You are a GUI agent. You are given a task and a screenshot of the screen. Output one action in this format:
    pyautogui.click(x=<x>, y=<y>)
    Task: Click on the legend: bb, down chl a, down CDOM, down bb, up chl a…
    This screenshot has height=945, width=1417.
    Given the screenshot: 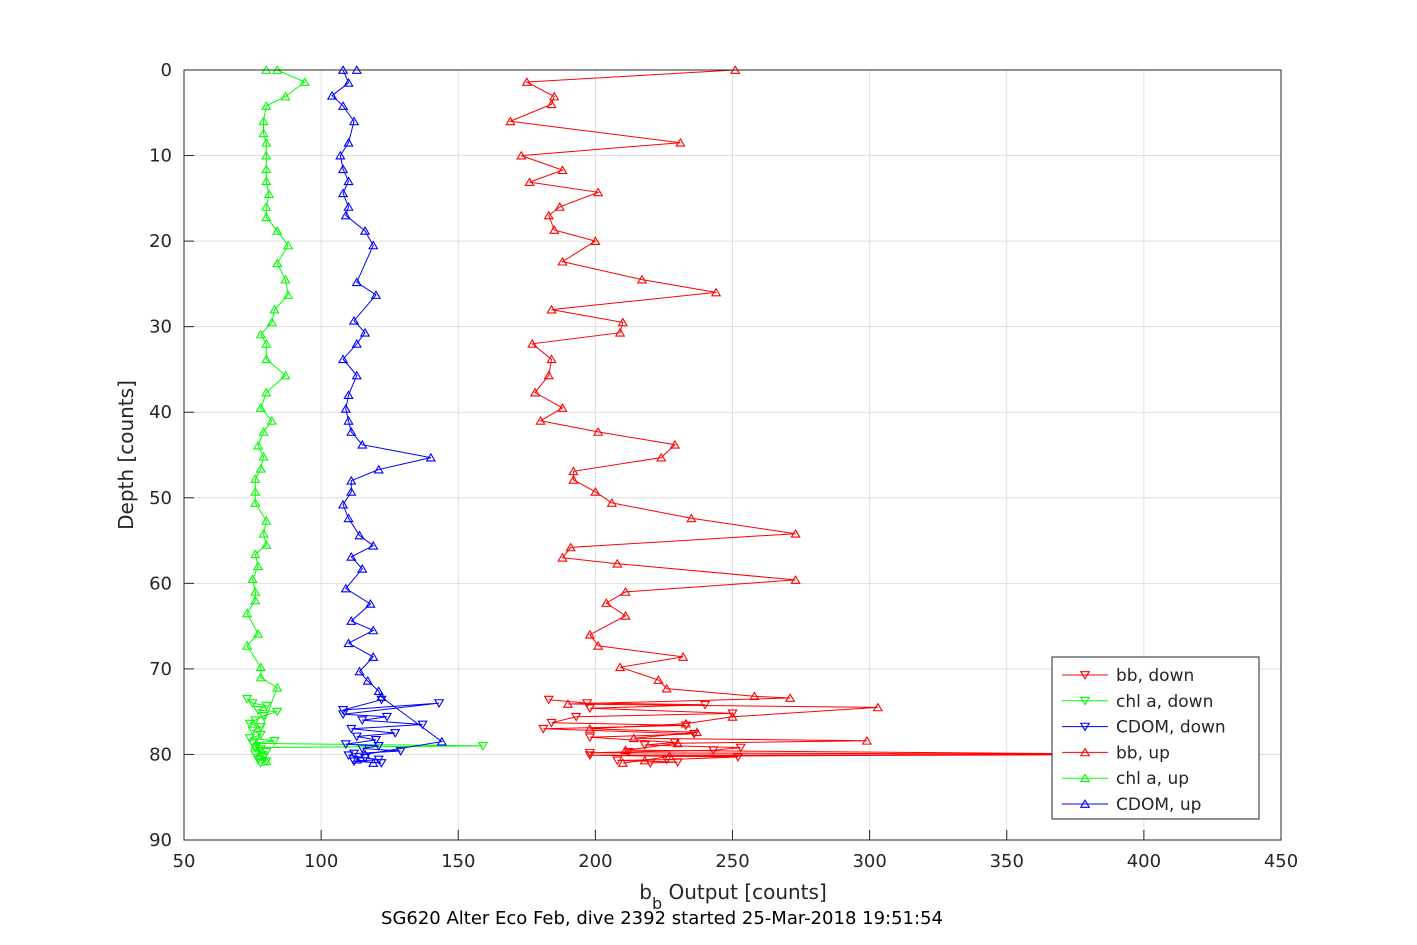 What is the action you would take?
    pyautogui.click(x=1155, y=738)
    